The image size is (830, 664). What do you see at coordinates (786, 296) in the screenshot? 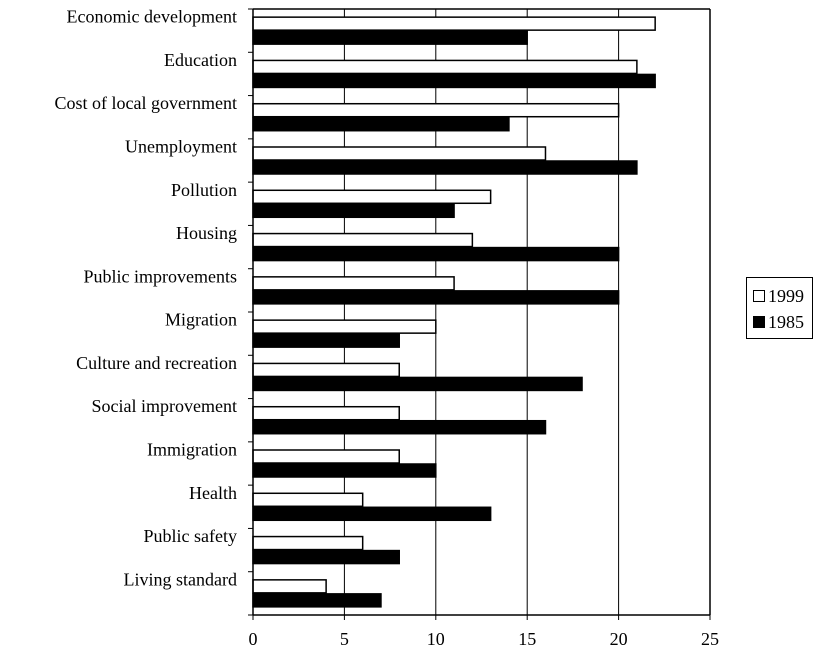
I see `legend-label-1999: 1999` at bounding box center [786, 296].